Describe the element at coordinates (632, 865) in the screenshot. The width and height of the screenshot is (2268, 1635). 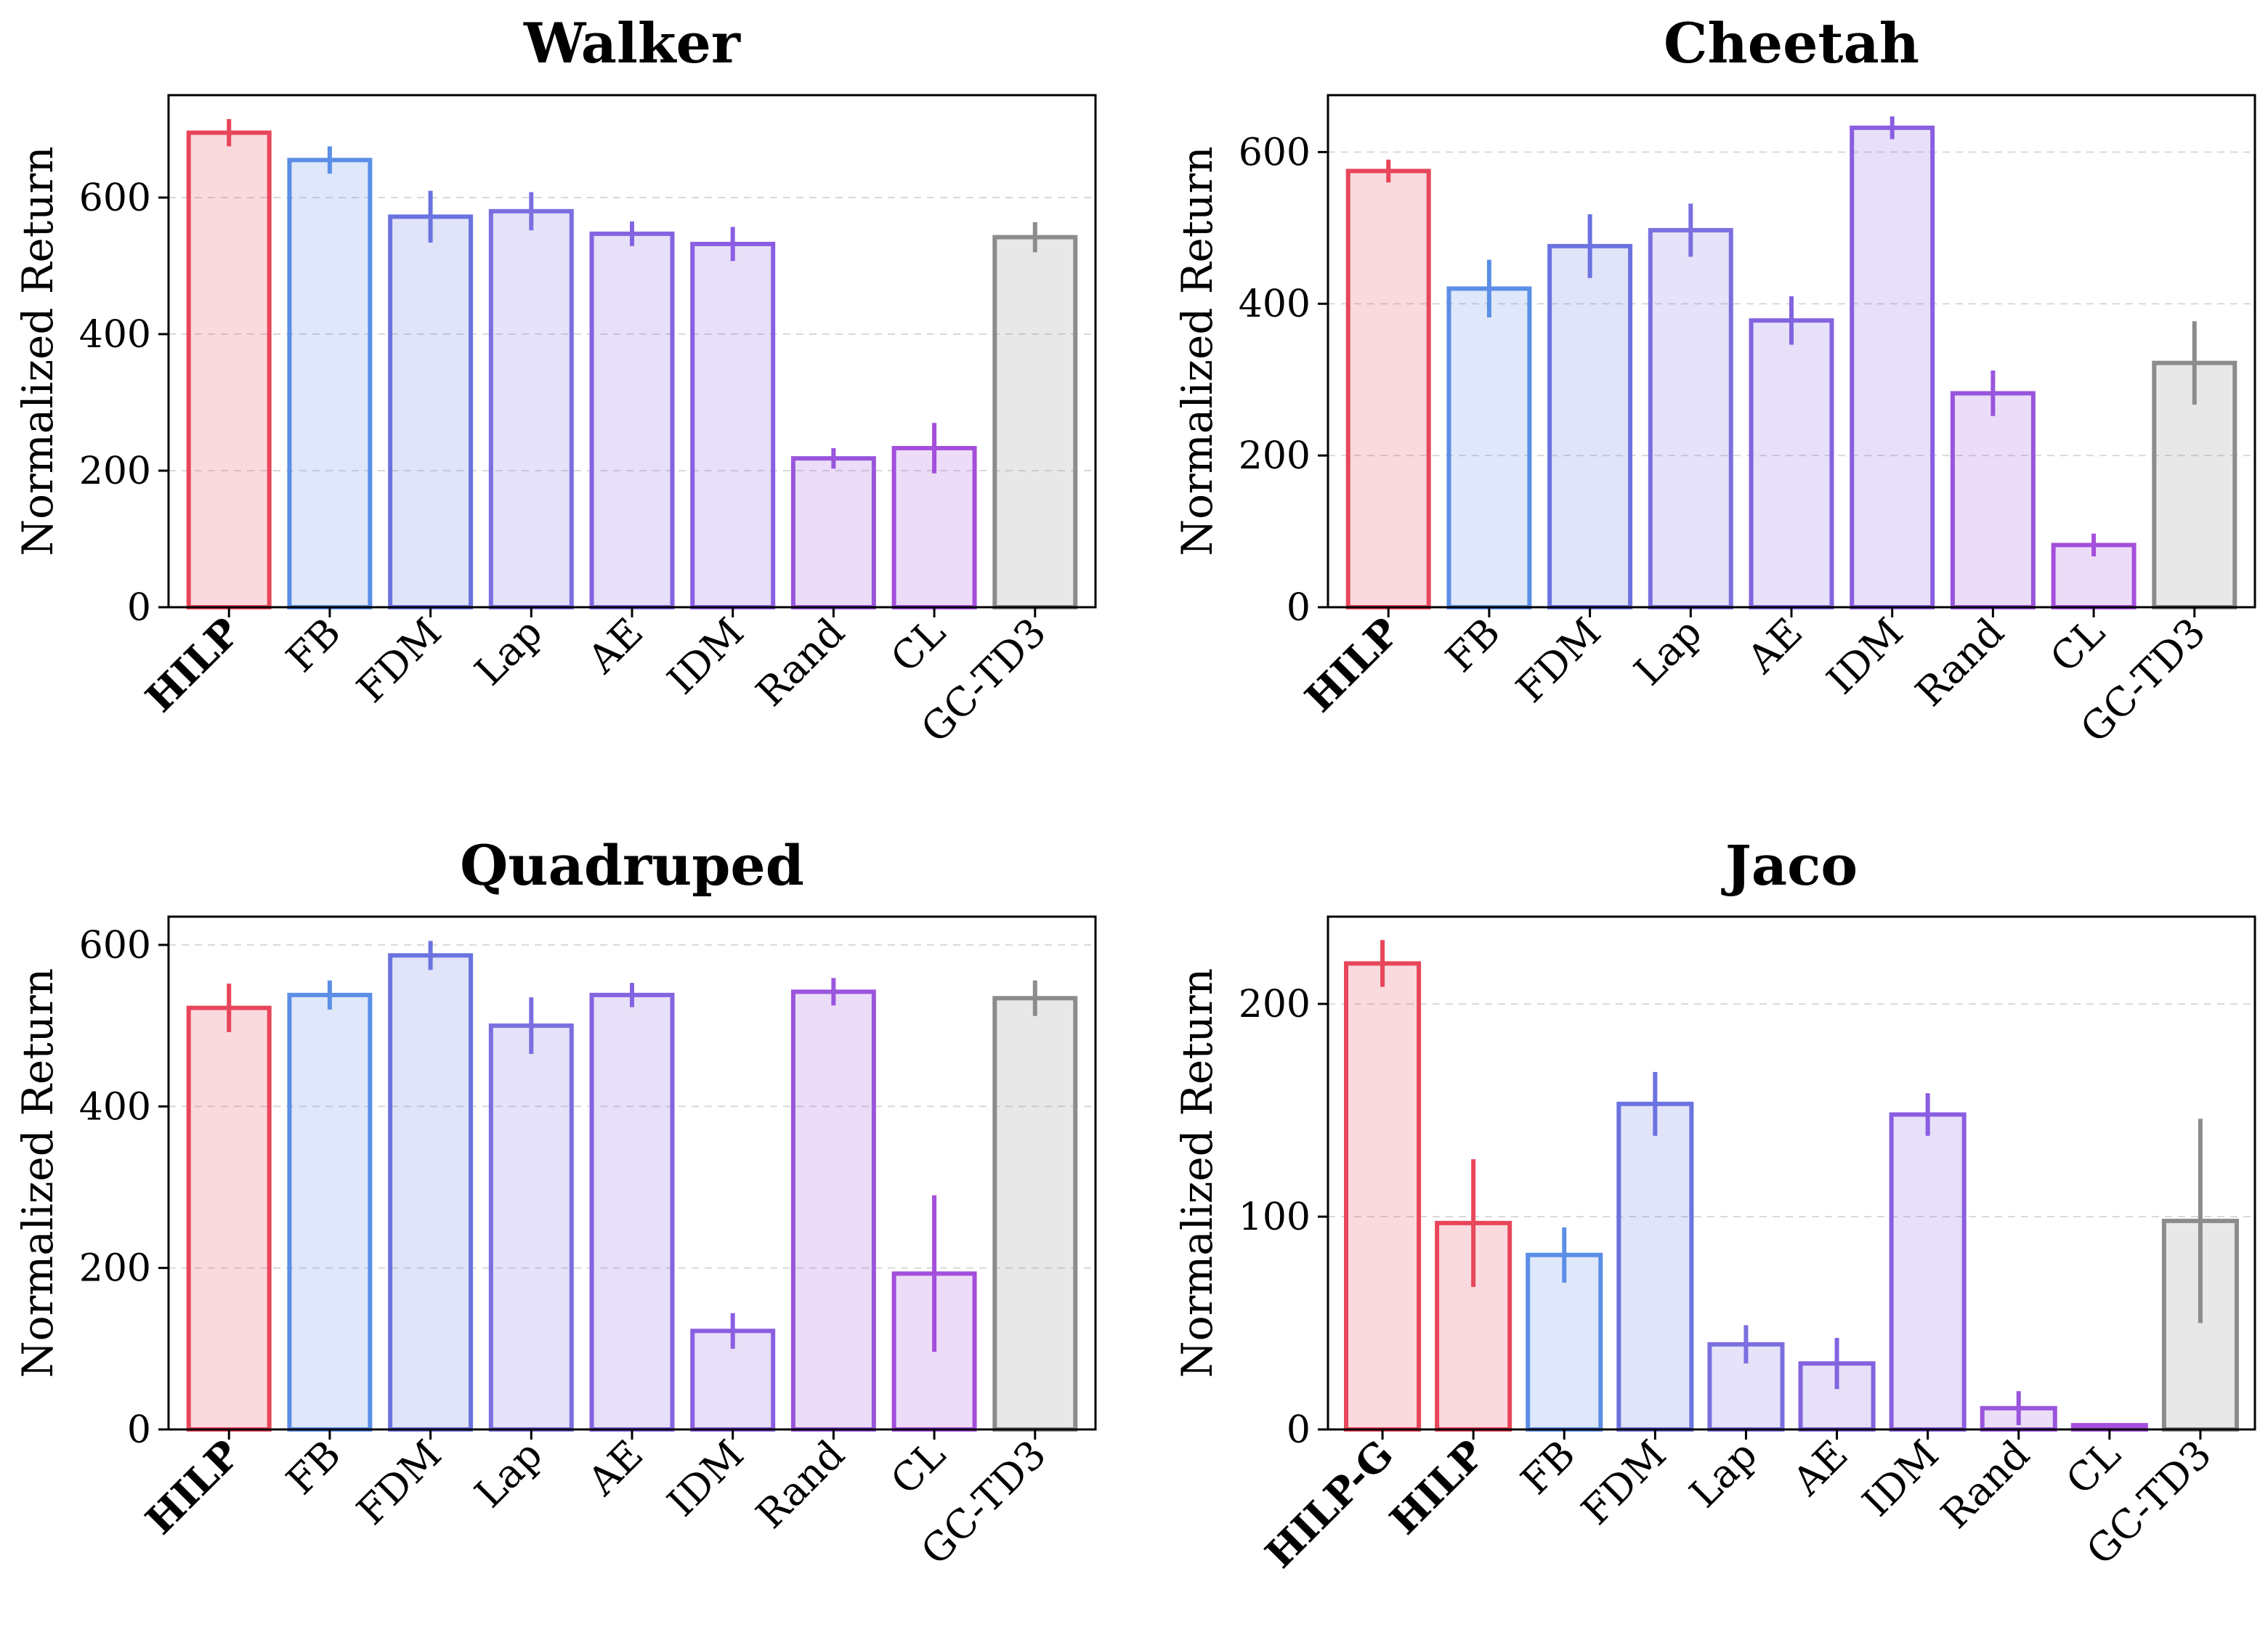
I see `chart-title: Quadruped` at that location.